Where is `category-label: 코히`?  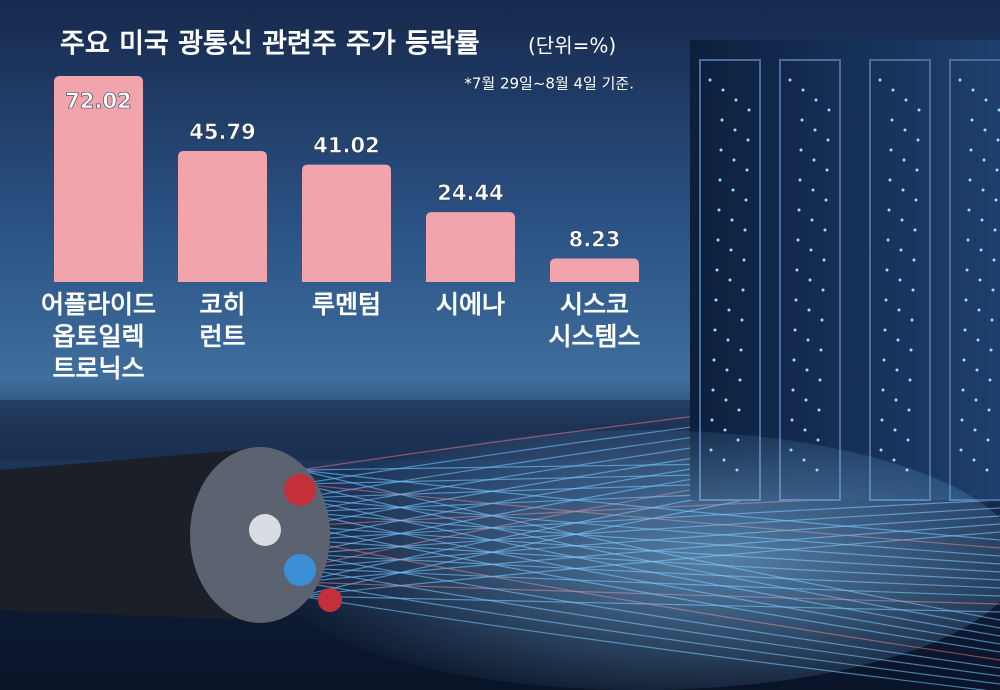 category-label: 코히 is located at coordinates (222, 304).